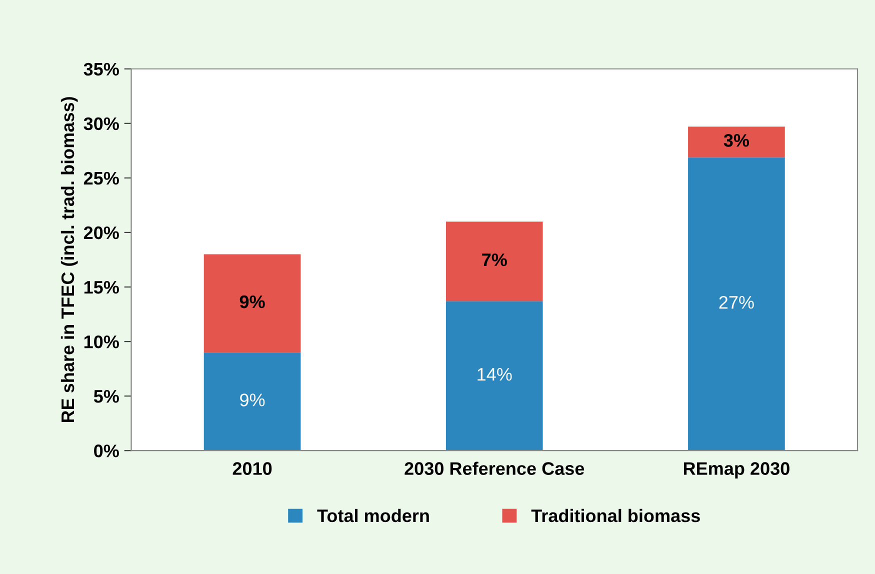  Describe the element at coordinates (106, 451) in the screenshot. I see `y-tick-label: 0%` at that location.